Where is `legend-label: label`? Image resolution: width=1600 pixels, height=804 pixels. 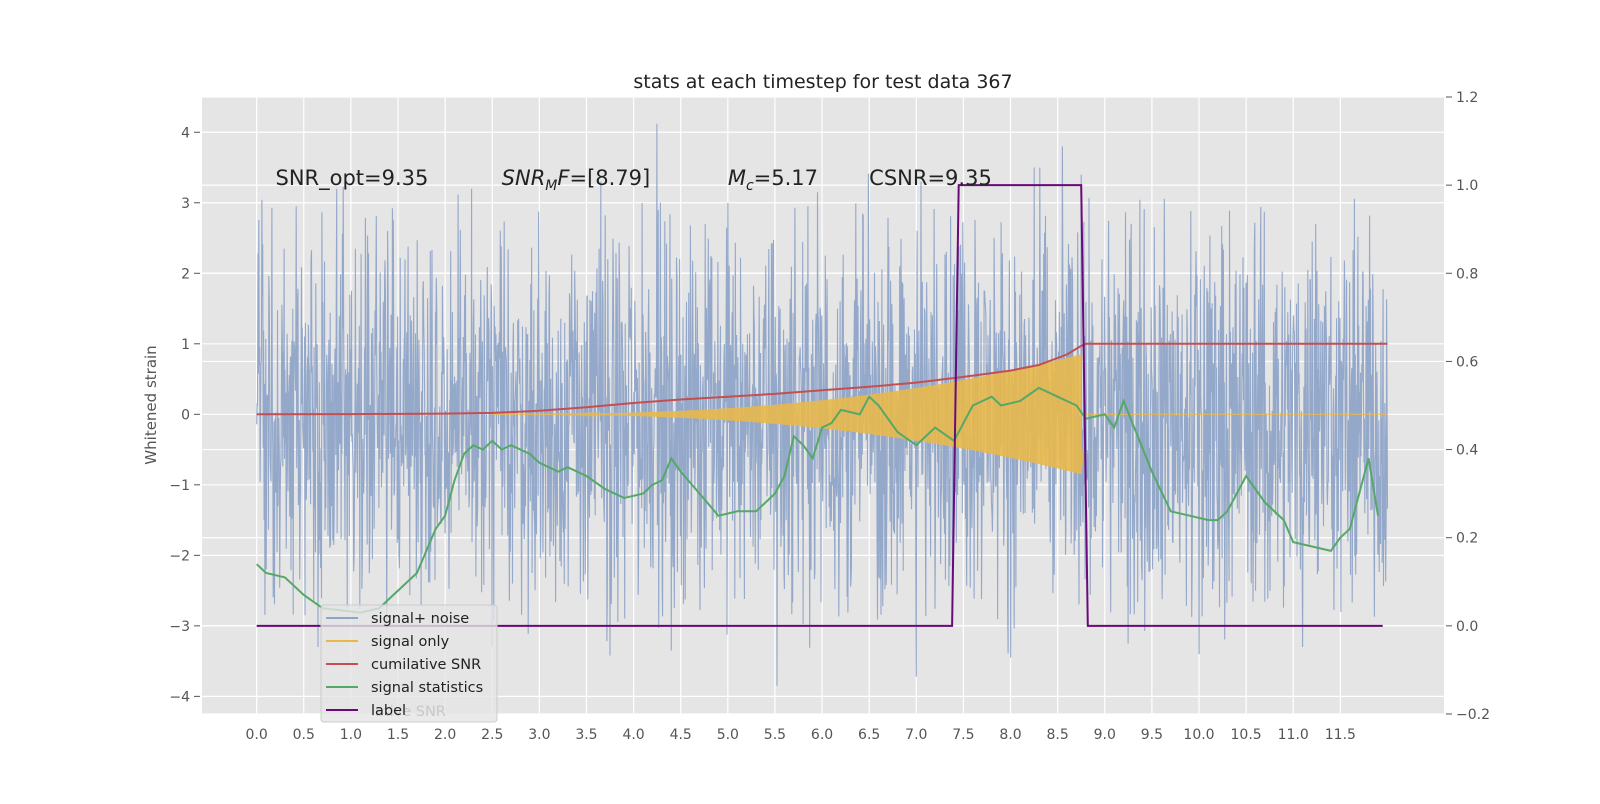 legend-label: label is located at coordinates (388, 711).